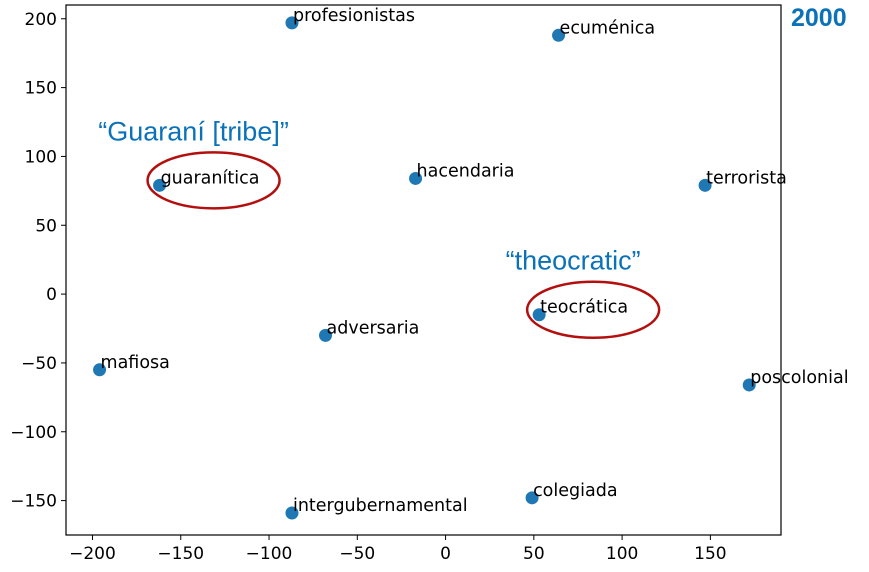  I want to click on y-tick-label: −150, so click(33, 502).